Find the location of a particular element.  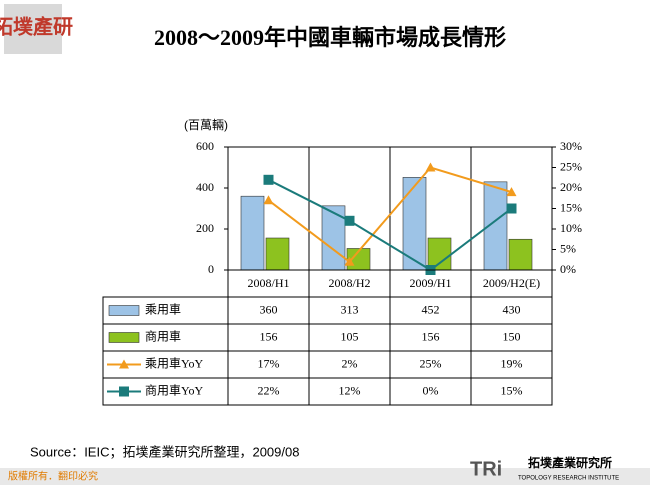

company: 拓墣產業研究所 is located at coordinates (570, 462).